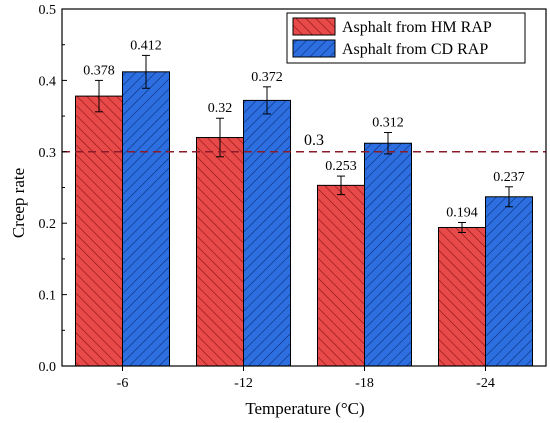 This screenshot has width=550, height=423. Describe the element at coordinates (314, 140) in the screenshot. I see `reference-line-label: 0.3` at that location.